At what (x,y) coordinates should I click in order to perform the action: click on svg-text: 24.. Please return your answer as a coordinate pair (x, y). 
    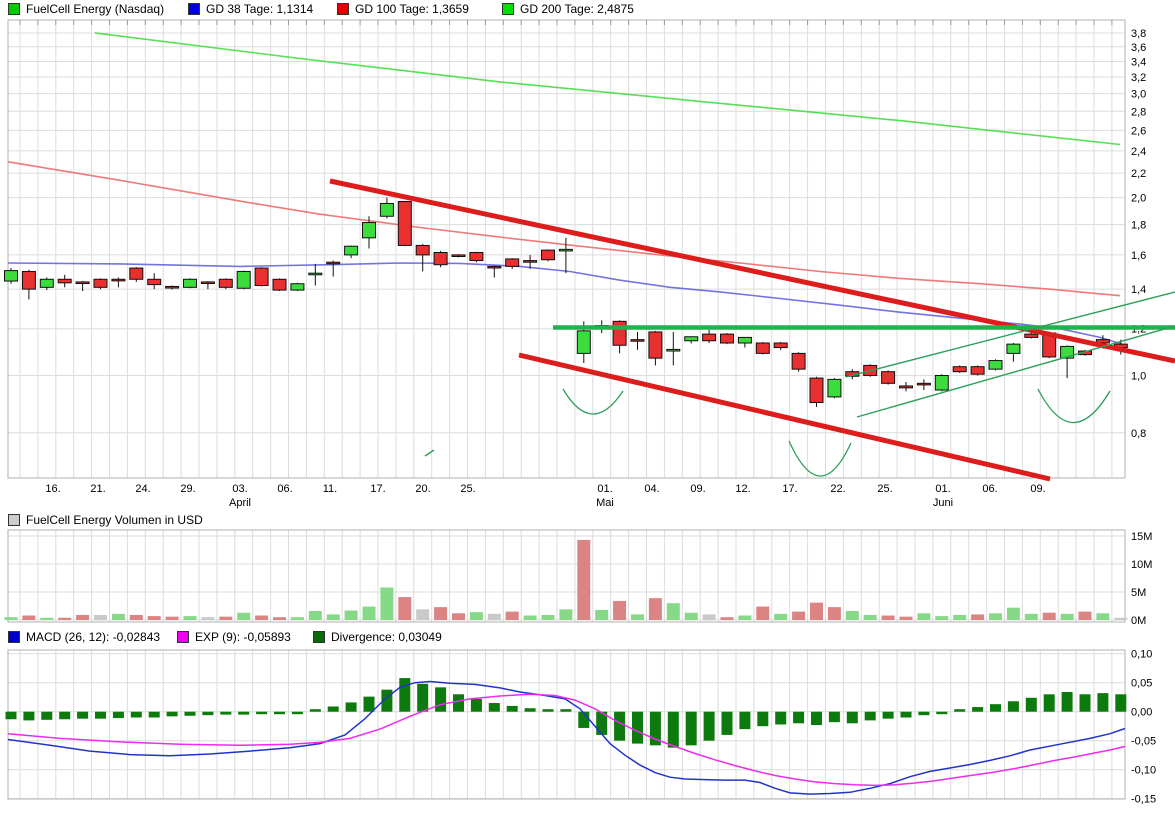
    Looking at the image, I should click on (142, 489).